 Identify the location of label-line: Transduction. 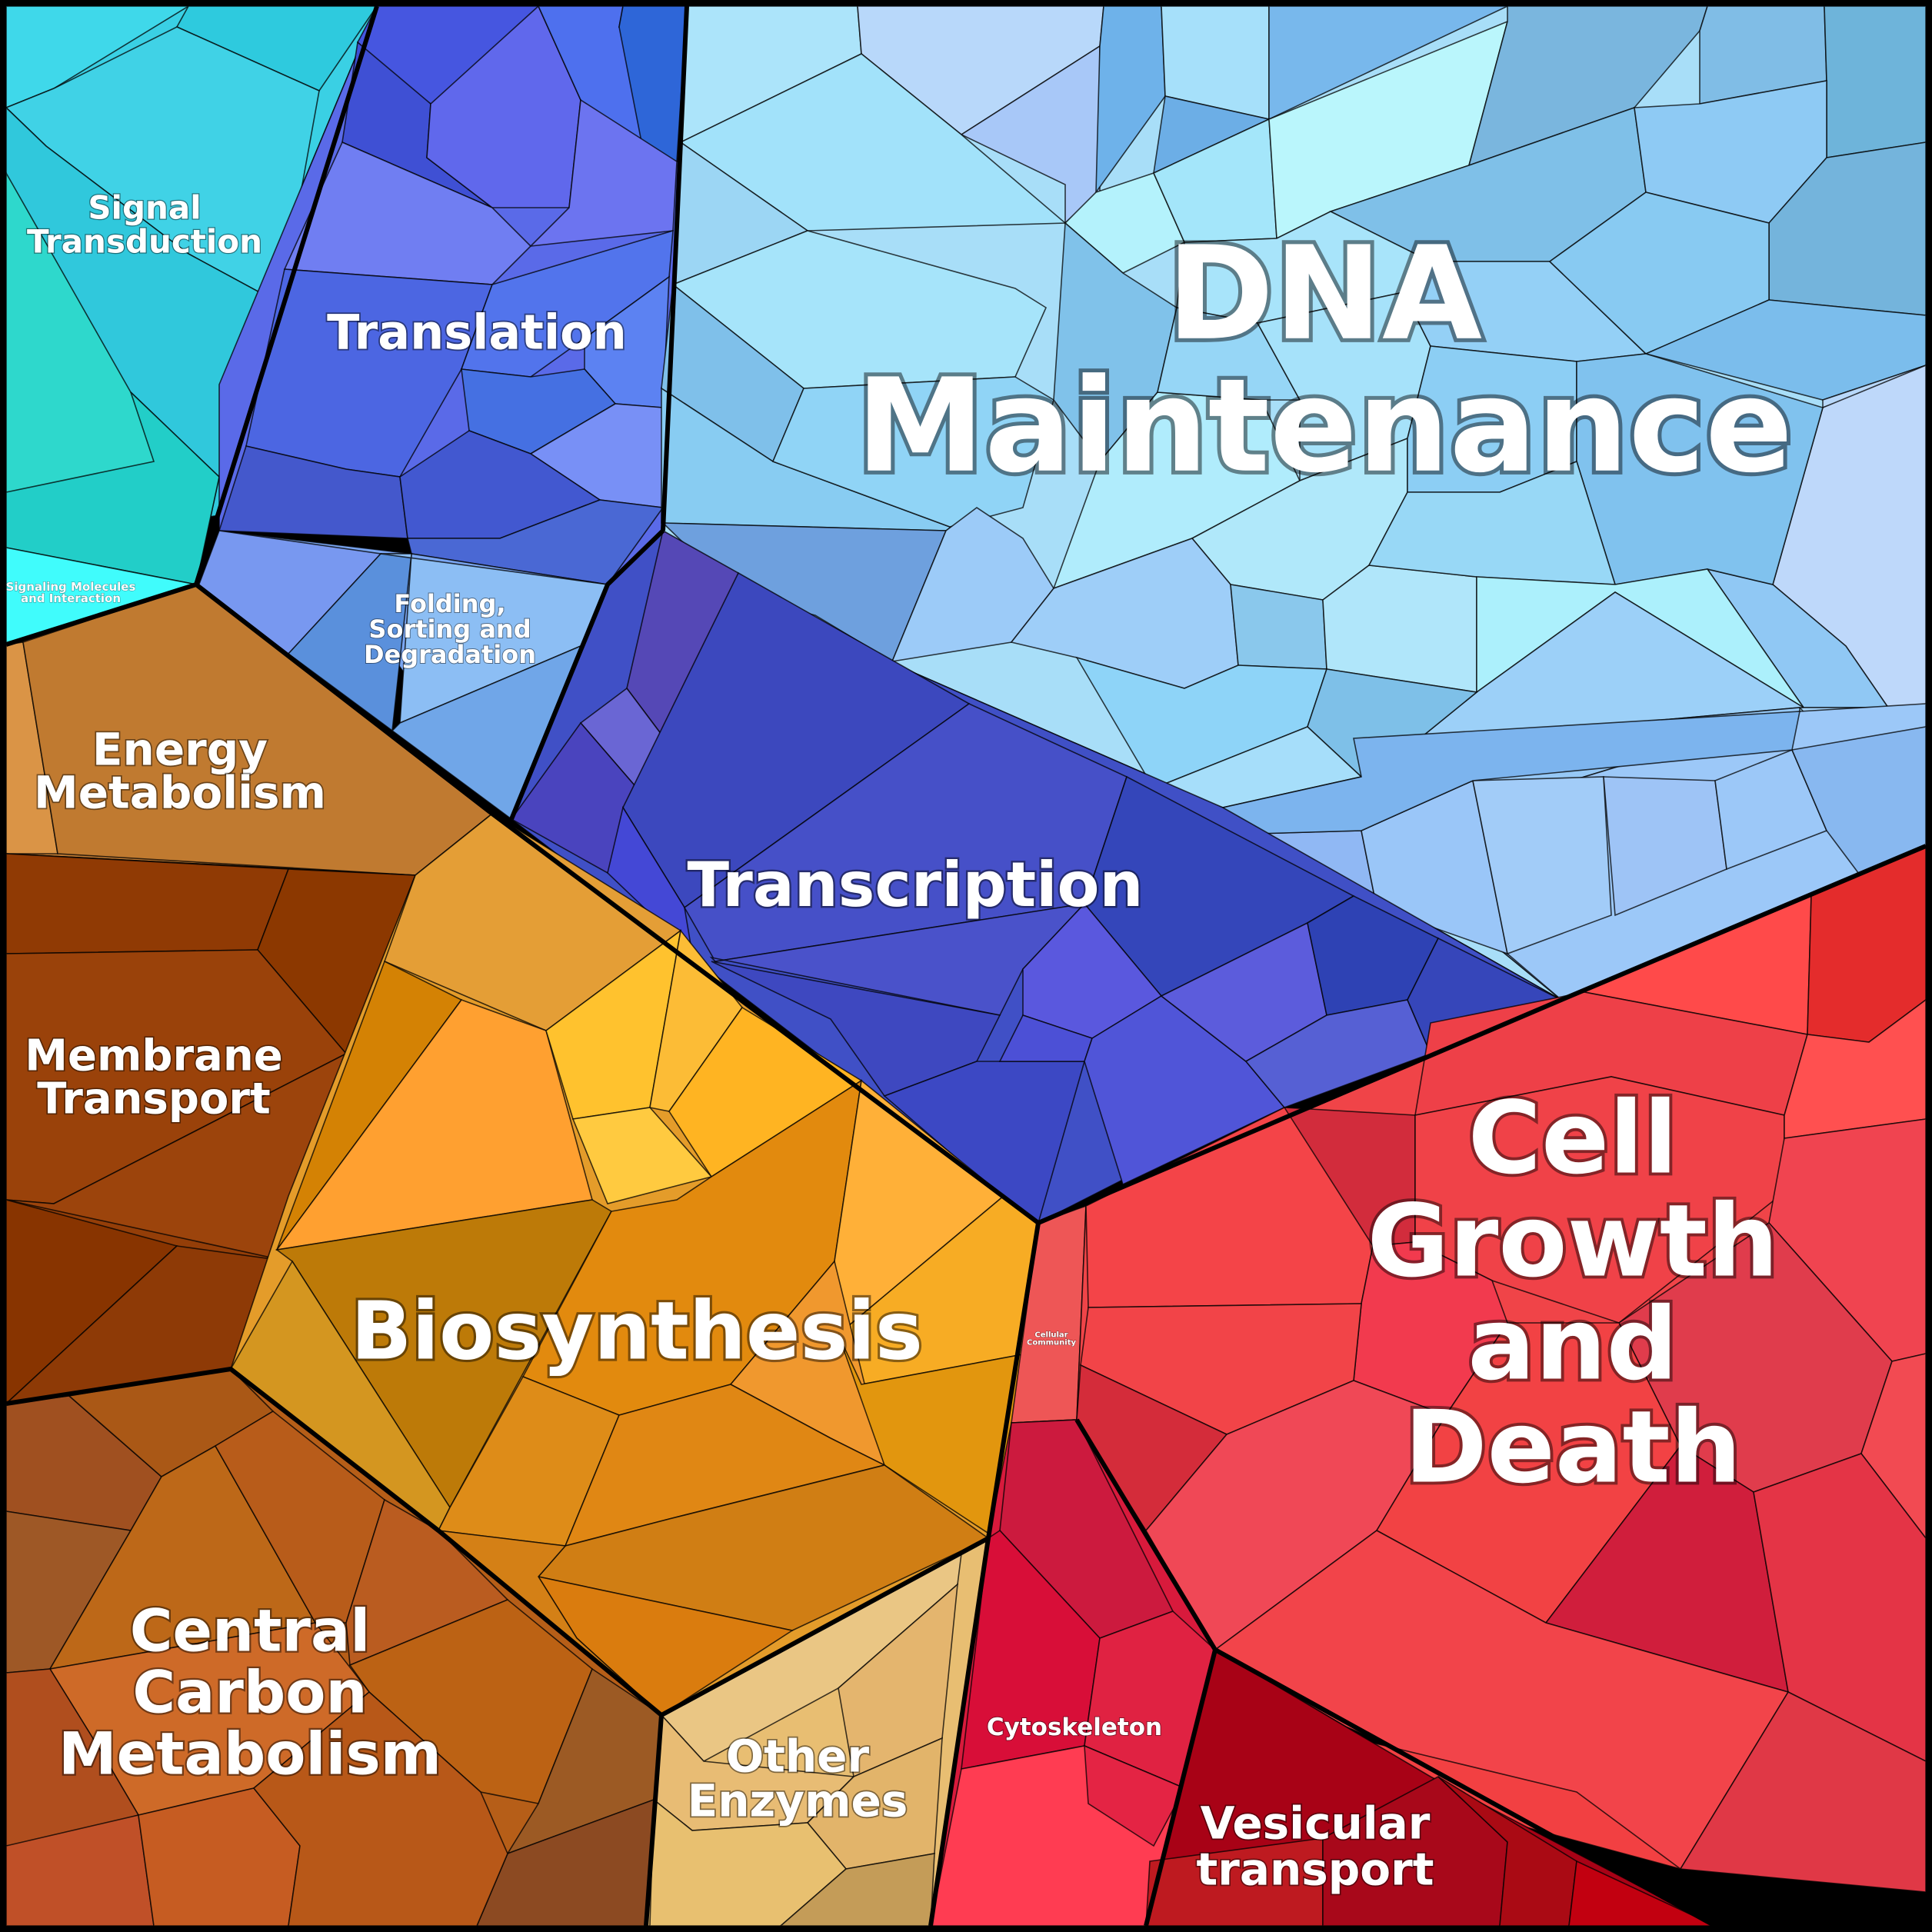
(144, 242).